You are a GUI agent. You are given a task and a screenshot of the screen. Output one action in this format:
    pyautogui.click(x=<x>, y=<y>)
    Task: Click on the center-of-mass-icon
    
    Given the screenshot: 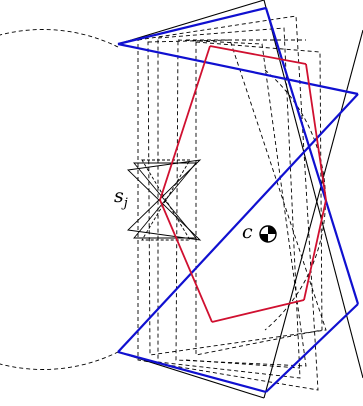 What is the action you would take?
    pyautogui.click(x=268, y=234)
    